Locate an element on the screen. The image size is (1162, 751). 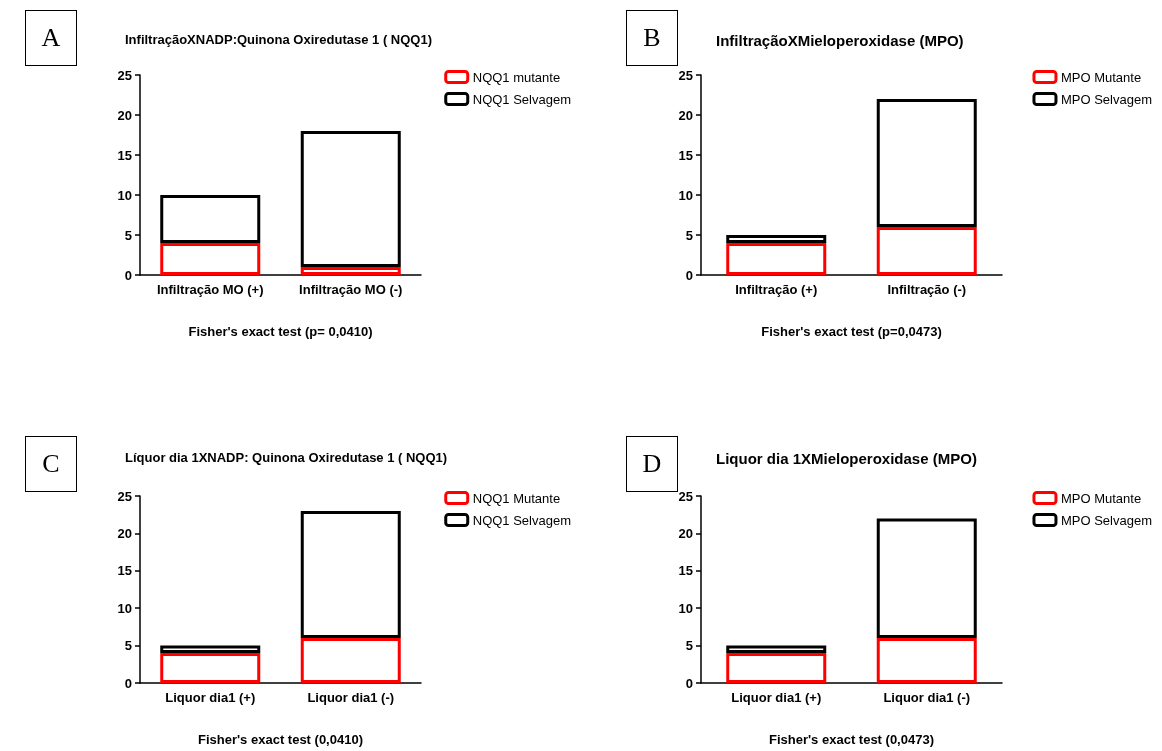
text: C is located at coordinates (51, 464).